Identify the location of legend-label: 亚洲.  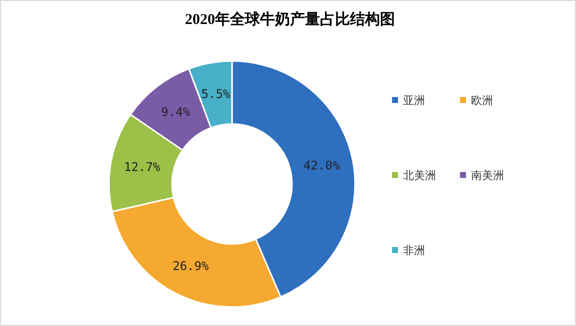
(414, 100).